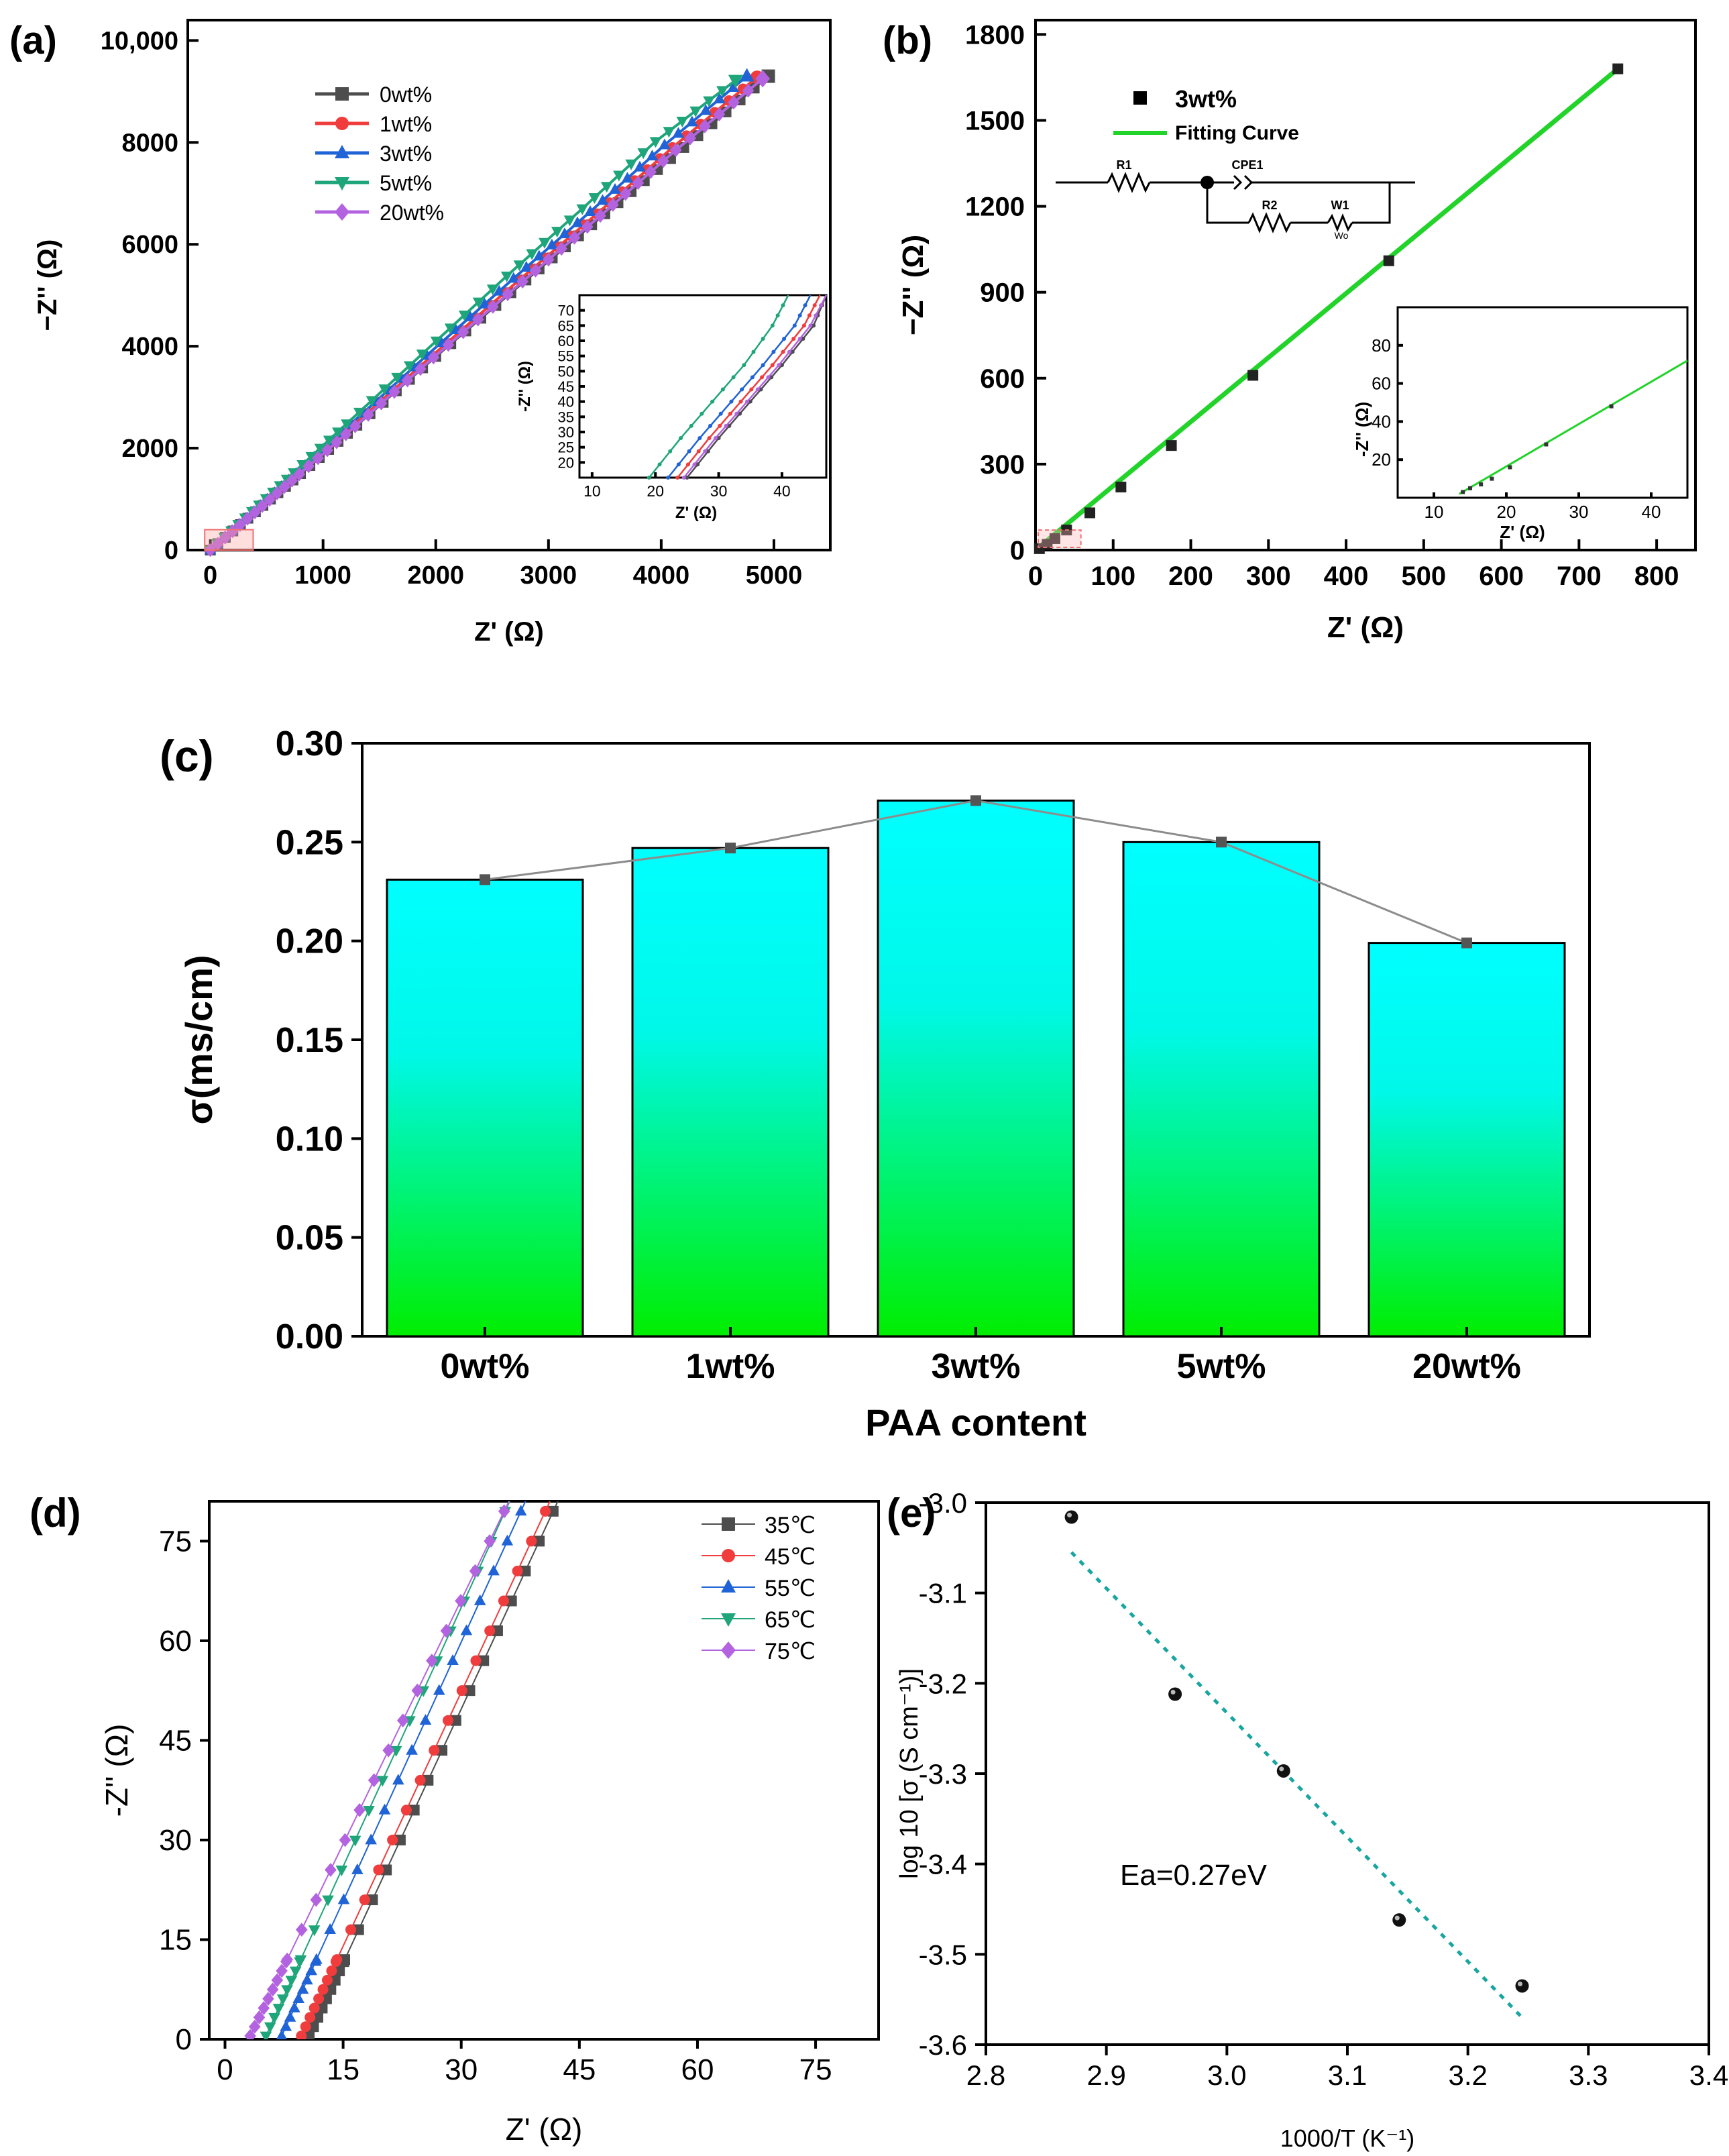  I want to click on inset-x-tick-label: 30, so click(719, 491).